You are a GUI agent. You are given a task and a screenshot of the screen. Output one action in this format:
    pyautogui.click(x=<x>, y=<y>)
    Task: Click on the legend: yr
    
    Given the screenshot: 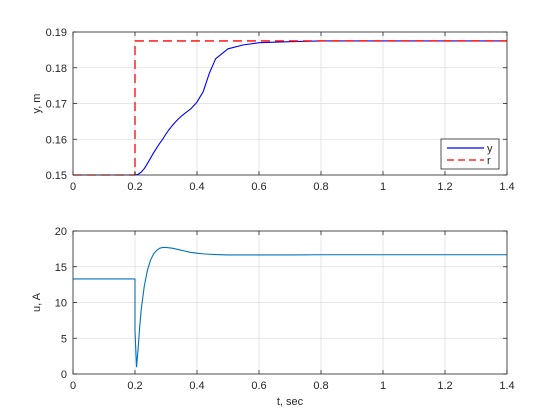 What is the action you would take?
    pyautogui.click(x=470, y=154)
    